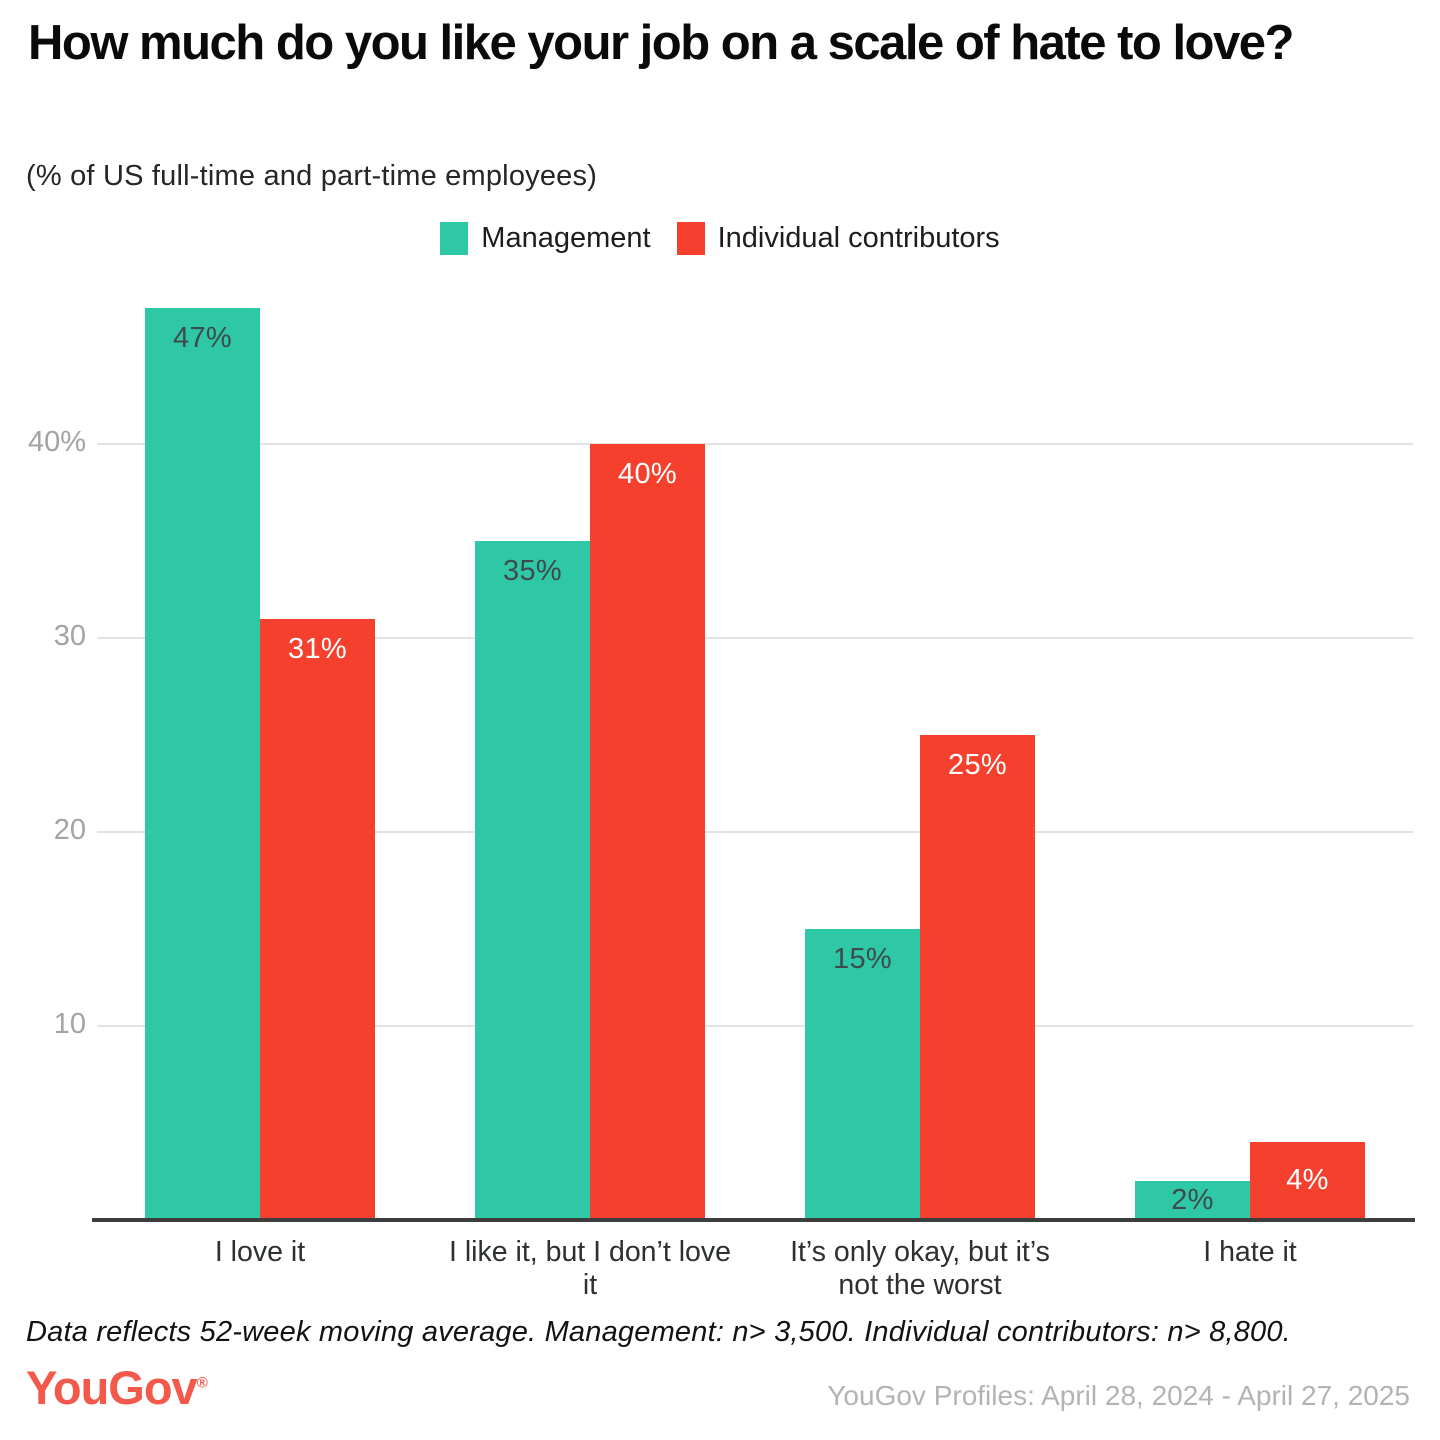  Describe the element at coordinates (56, 442) in the screenshot. I see `y-axis-tick-label: 40%` at that location.